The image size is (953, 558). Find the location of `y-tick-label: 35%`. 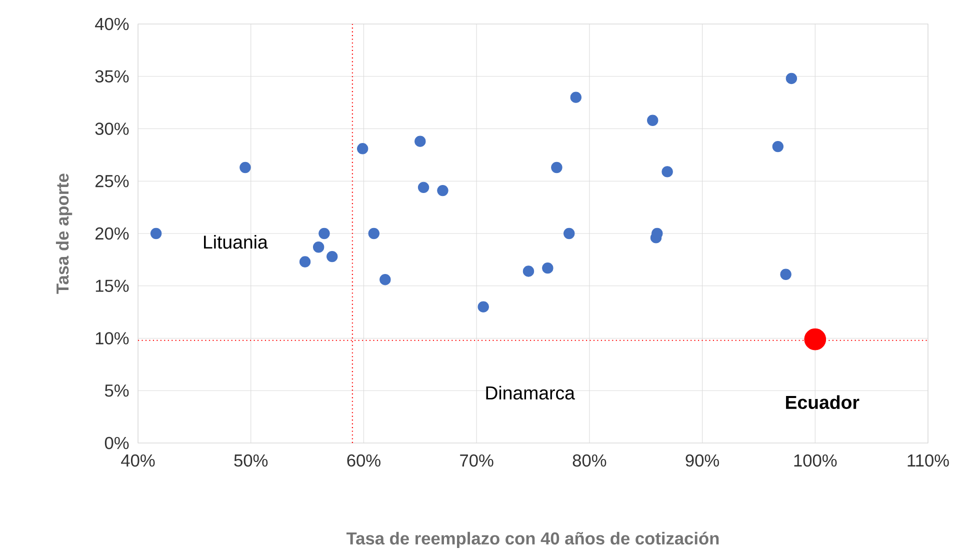

y-tick-label: 35% is located at coordinates (112, 76).